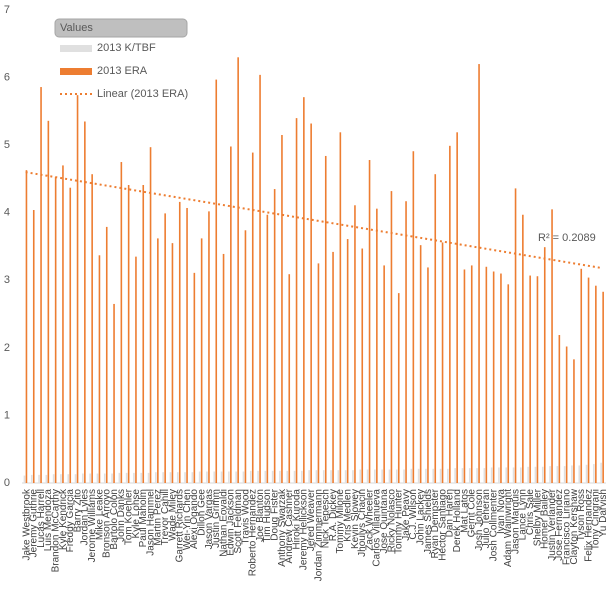 Image resolution: width=610 pixels, height=596 pixels. What do you see at coordinates (55, 530) in the screenshot?
I see `x-tick-label: Brandon McCarthy` at bounding box center [55, 530].